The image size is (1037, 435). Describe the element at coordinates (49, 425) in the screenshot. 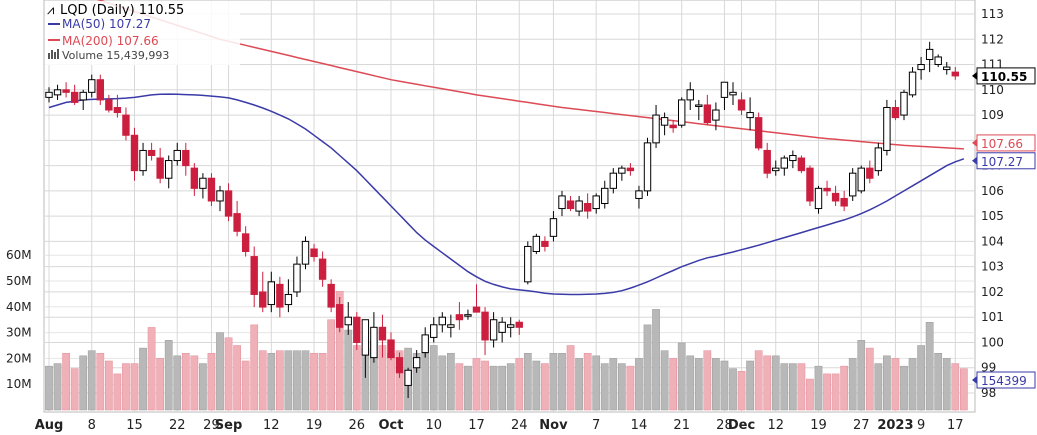

I see `date-tick-label: Aug` at that location.